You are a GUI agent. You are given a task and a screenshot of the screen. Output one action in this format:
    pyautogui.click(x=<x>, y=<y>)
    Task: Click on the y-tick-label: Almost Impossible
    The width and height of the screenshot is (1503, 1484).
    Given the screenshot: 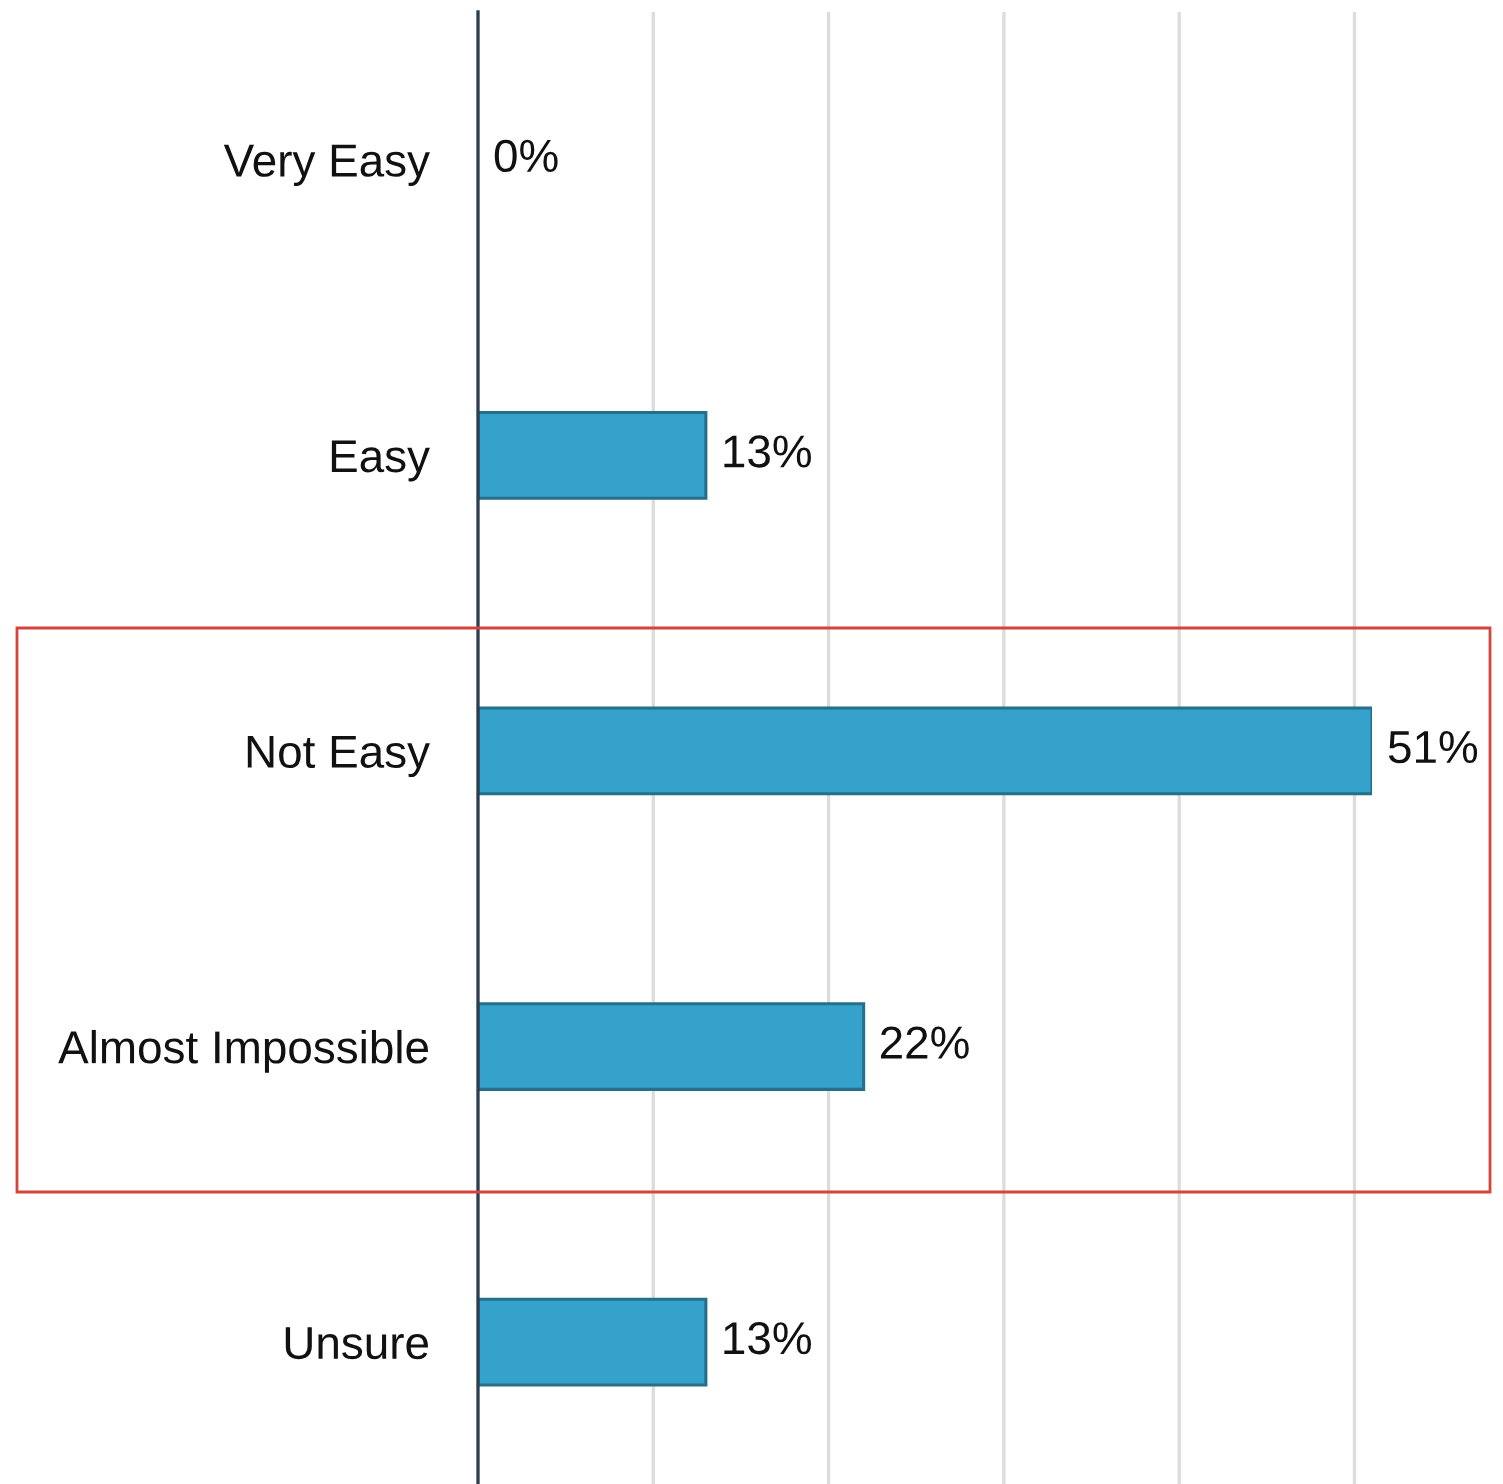 What is the action you would take?
    pyautogui.click(x=243, y=1051)
    